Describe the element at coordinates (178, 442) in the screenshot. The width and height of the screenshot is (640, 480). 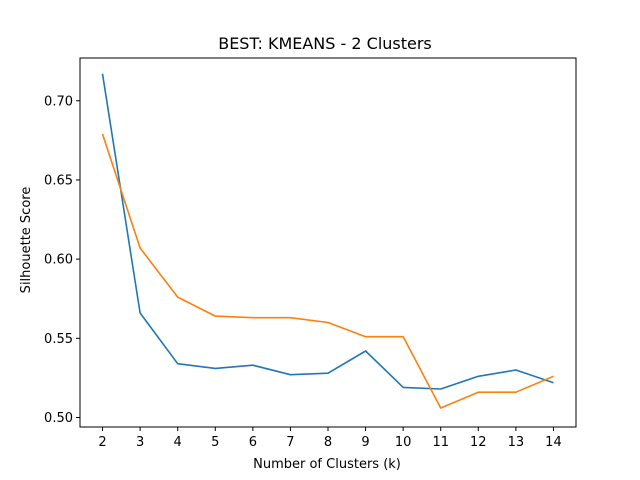
I see `x-tick-label: 4` at that location.